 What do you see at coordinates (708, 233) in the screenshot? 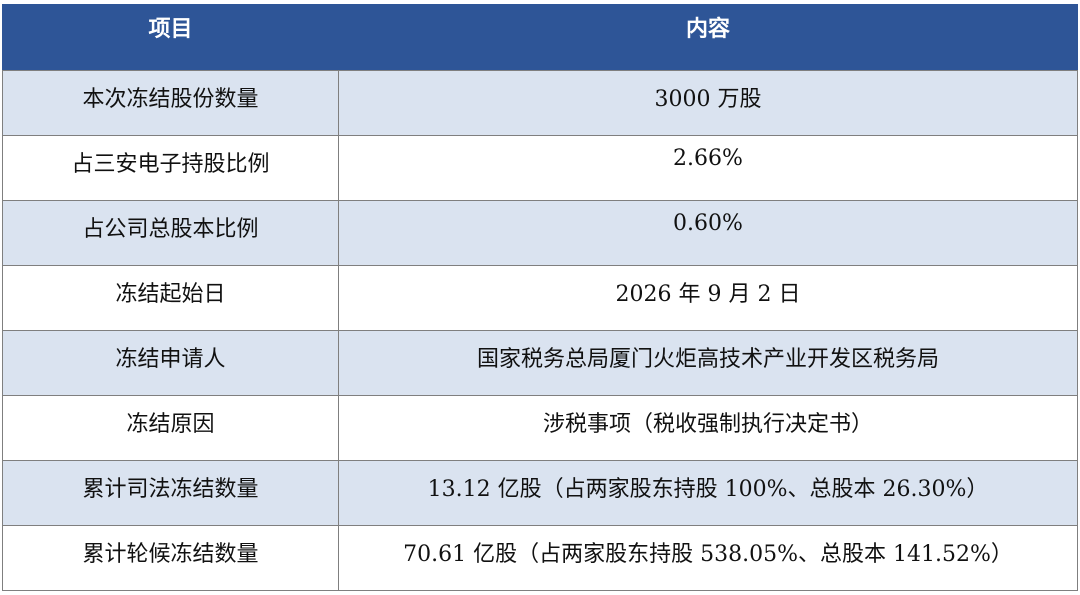
I see `content-cell: 0.60%` at bounding box center [708, 233].